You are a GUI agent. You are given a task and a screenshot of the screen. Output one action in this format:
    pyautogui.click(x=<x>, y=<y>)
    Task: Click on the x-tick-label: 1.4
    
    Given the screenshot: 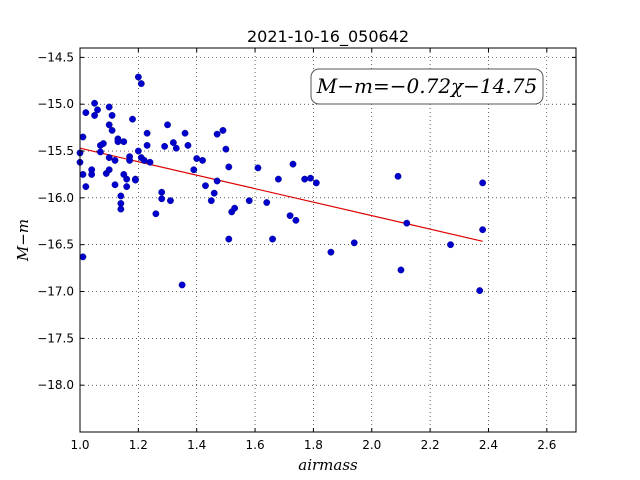 What is the action you would take?
    pyautogui.click(x=196, y=445)
    